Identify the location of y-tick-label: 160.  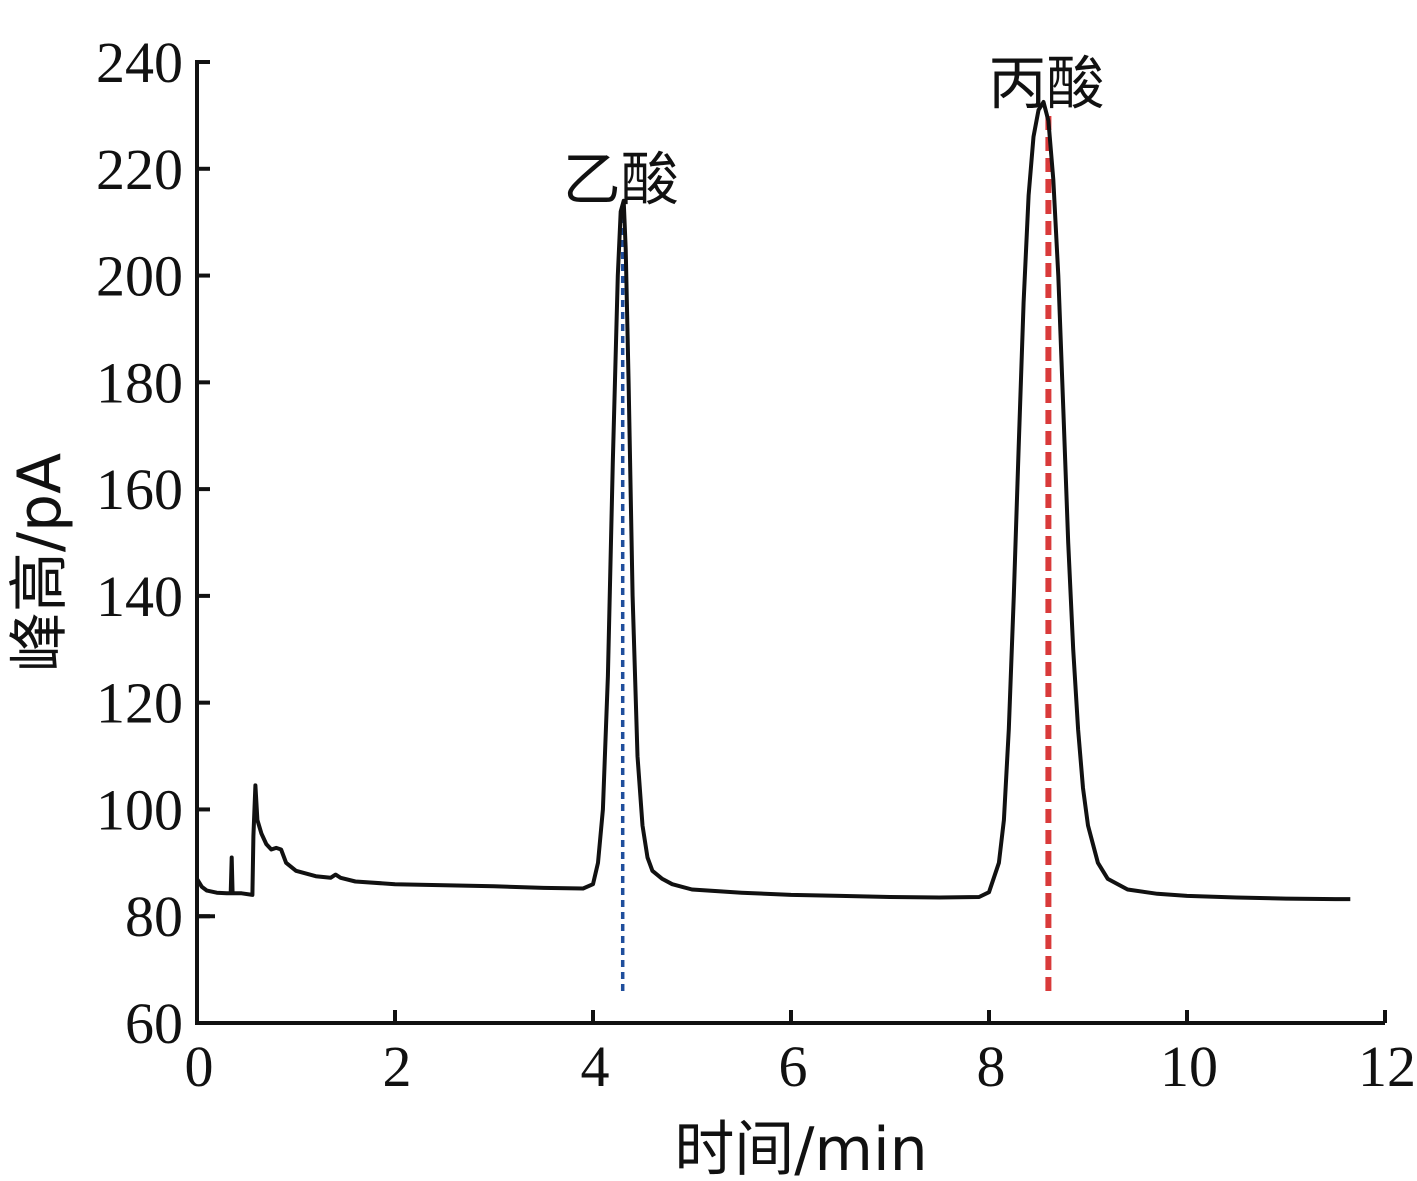
(139, 489).